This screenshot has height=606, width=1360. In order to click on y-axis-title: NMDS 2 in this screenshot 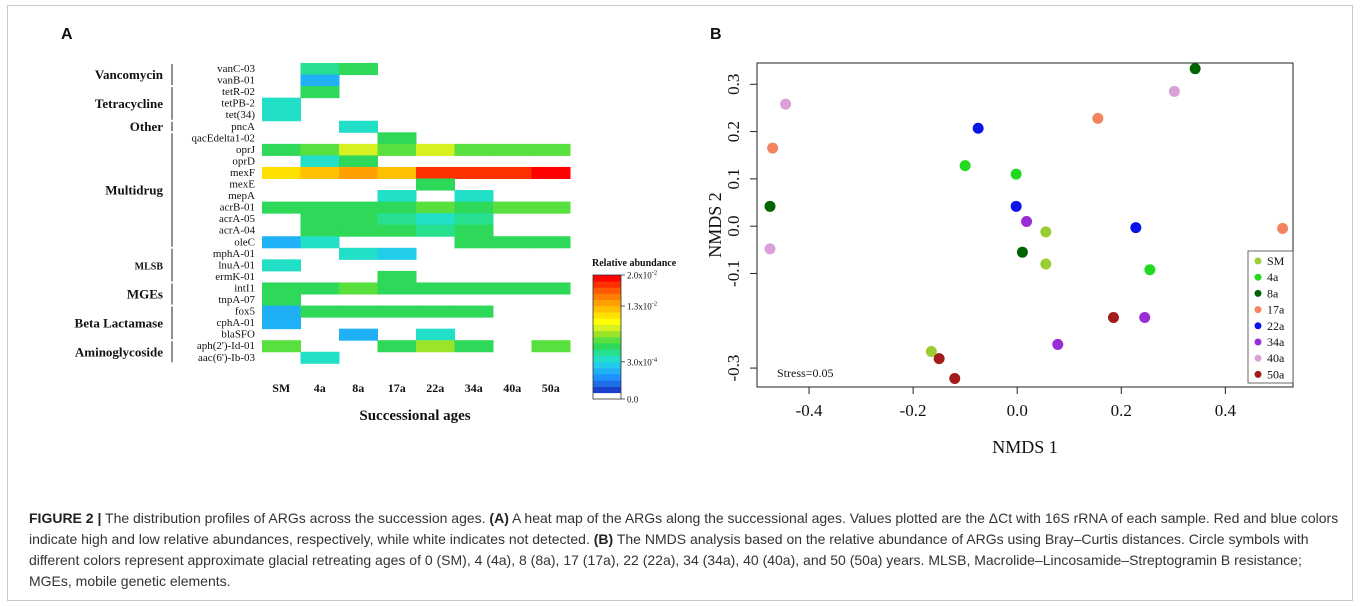, I will do `click(715, 225)`.